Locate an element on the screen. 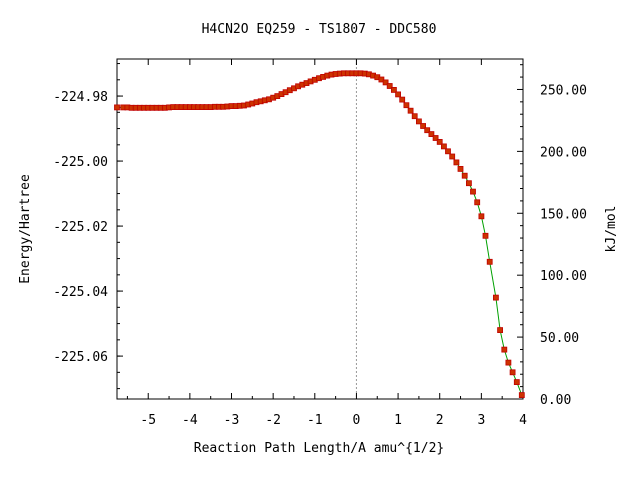  y2-axis-label: kJ/mol is located at coordinates (611, 229).